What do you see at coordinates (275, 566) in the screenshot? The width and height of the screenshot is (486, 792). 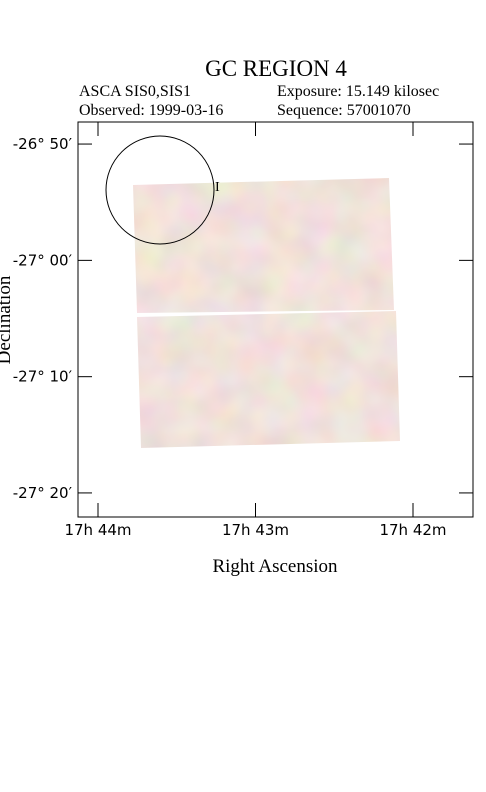 I see `x-axis-label: Right Ascension` at bounding box center [275, 566].